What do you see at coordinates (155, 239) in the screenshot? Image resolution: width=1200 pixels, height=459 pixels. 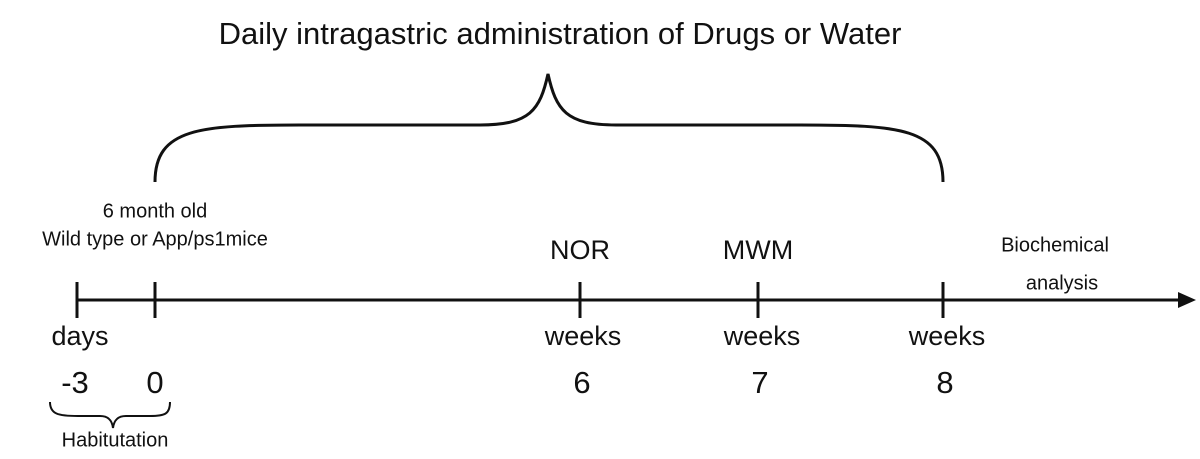 I see `start-label: Wild type or App/ps1mice` at bounding box center [155, 239].